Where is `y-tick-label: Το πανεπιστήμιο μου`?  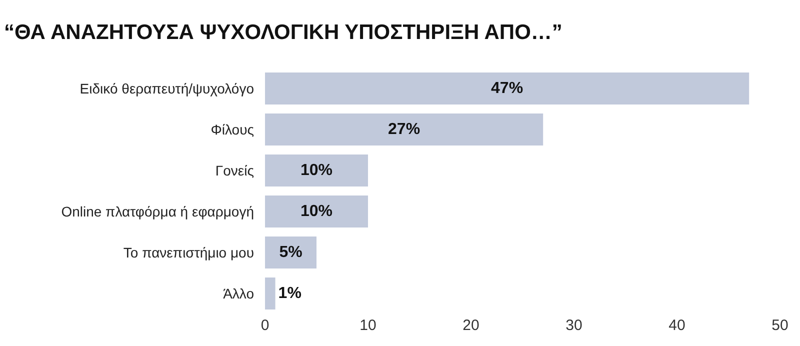 y-tick-label: Το πανεπιστήμιο μου is located at coordinates (188, 252).